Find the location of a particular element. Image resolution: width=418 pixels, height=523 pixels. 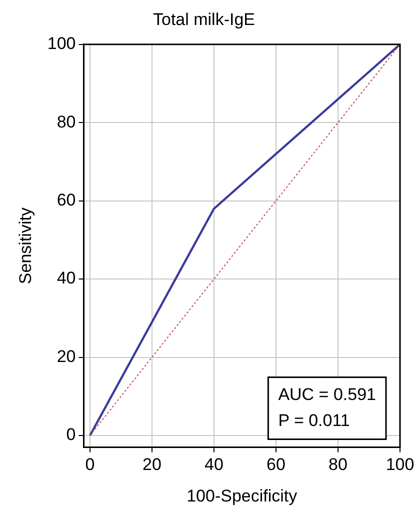

annotation: P = 0.011 is located at coordinates (314, 420).